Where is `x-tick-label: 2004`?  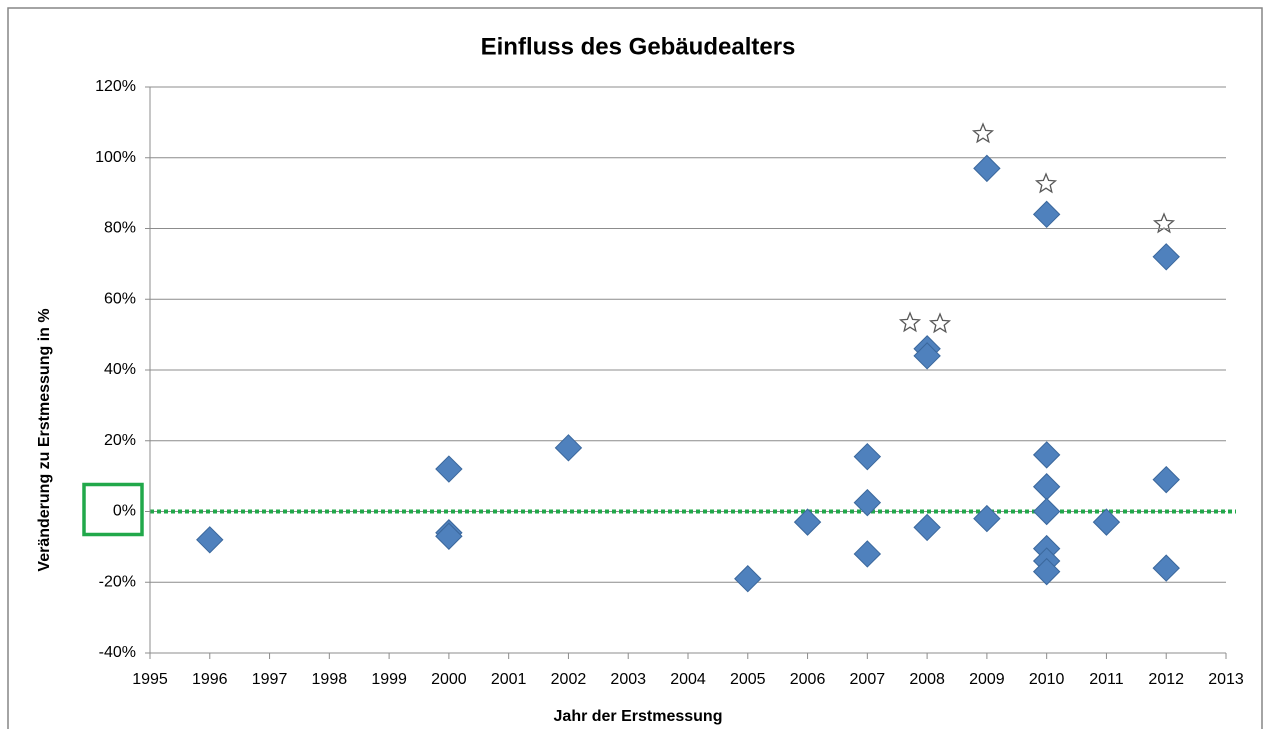 x-tick-label: 2004 is located at coordinates (688, 679).